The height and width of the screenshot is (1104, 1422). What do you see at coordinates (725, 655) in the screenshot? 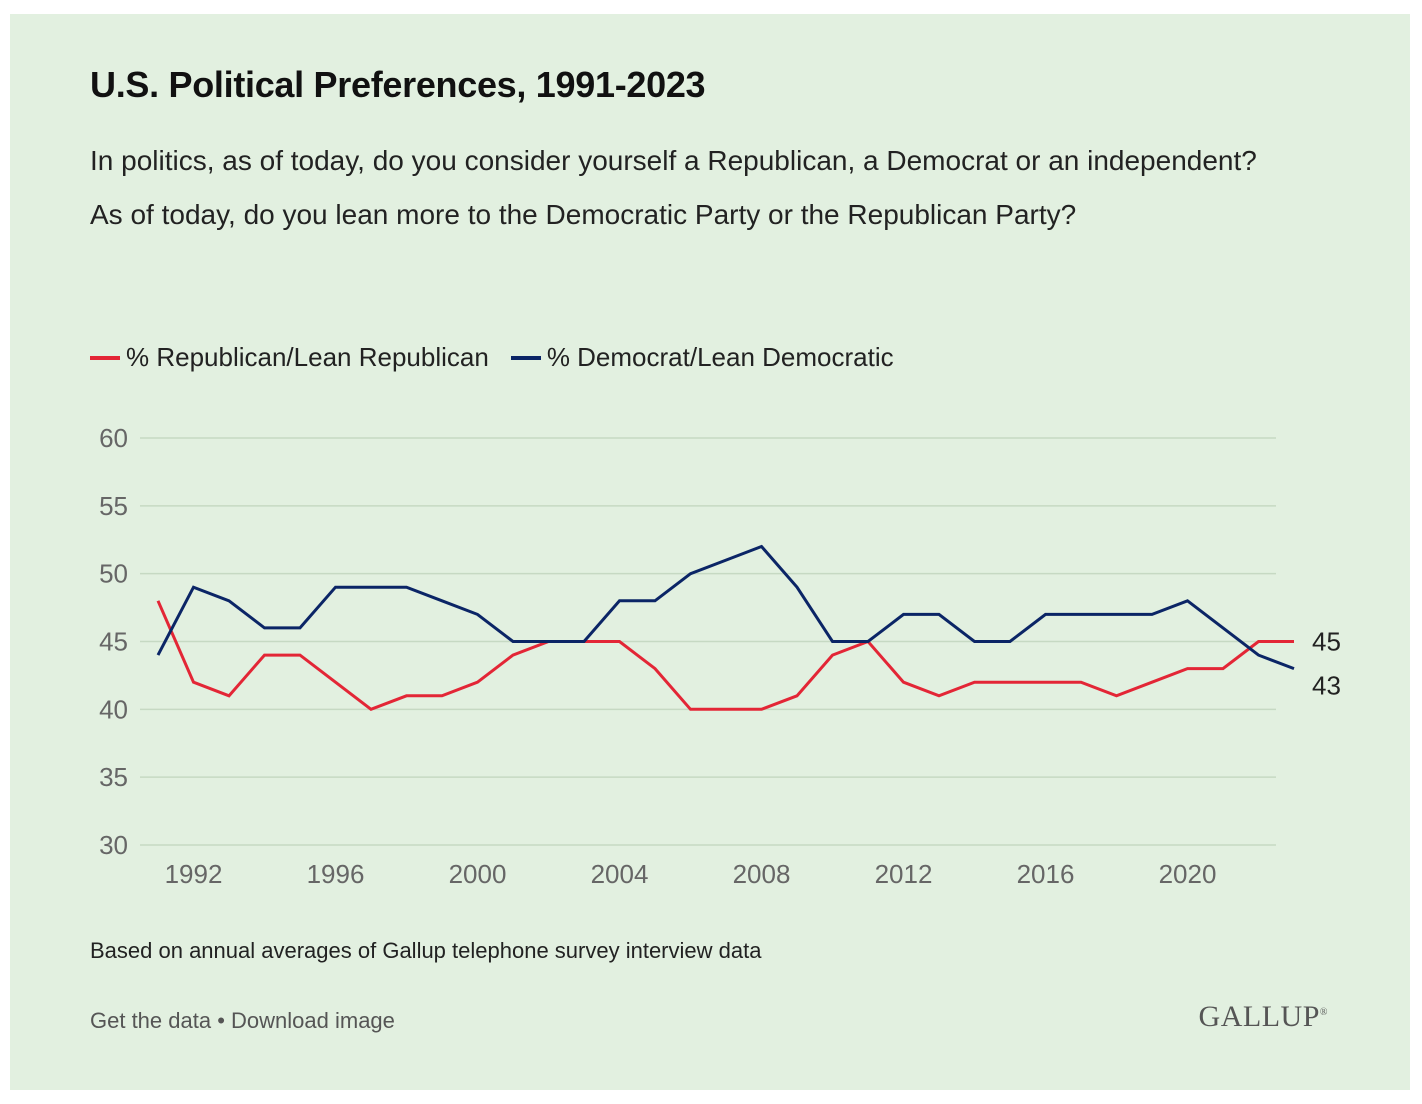
I see `series-line-republican` at bounding box center [725, 655].